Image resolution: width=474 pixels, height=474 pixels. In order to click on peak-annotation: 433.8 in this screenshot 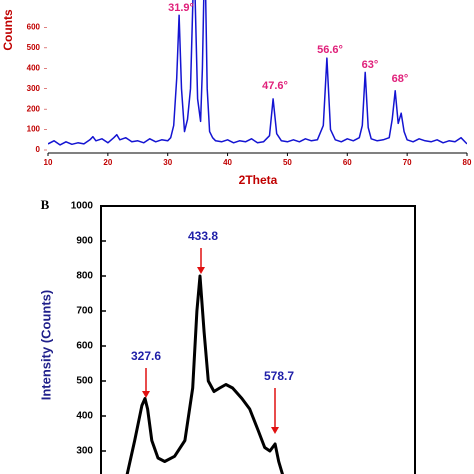, I will do `click(203, 236)`.